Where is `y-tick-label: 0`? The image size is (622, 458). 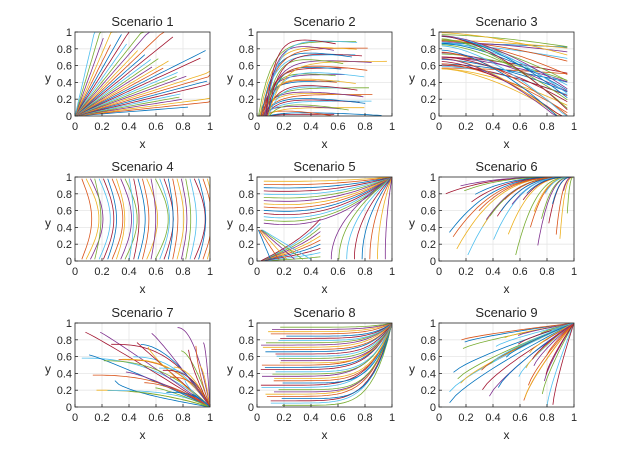 y-tick-label: 0 is located at coordinates (251, 262).